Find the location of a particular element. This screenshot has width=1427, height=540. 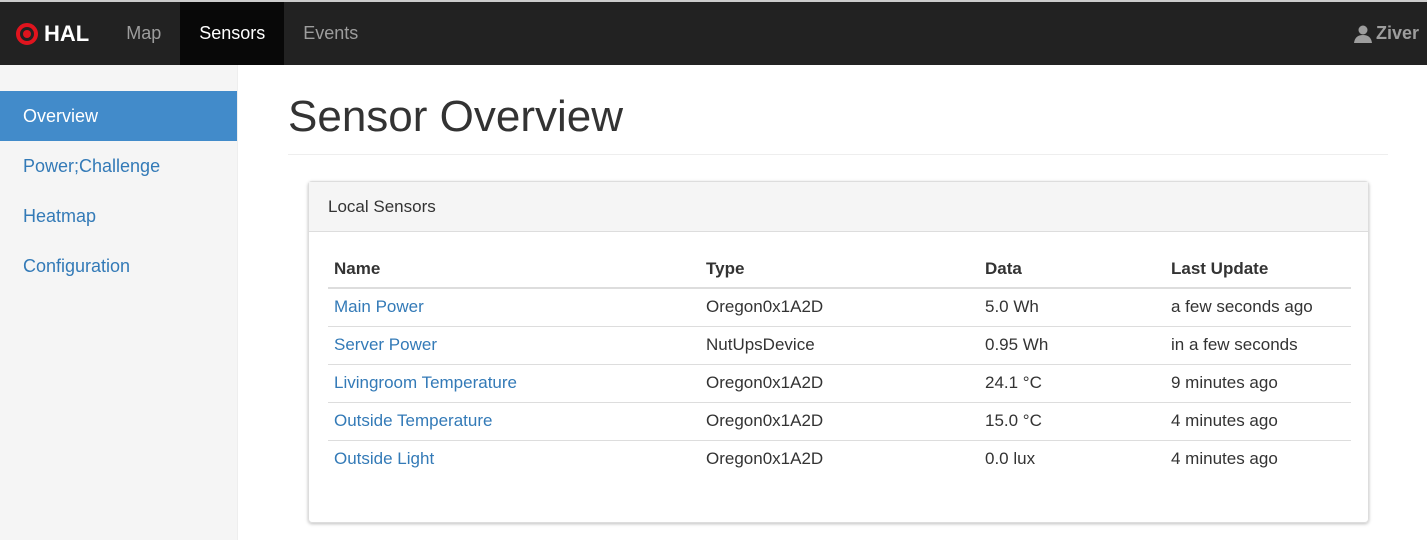

sensor-link: Outside Temperature is located at coordinates (413, 420).